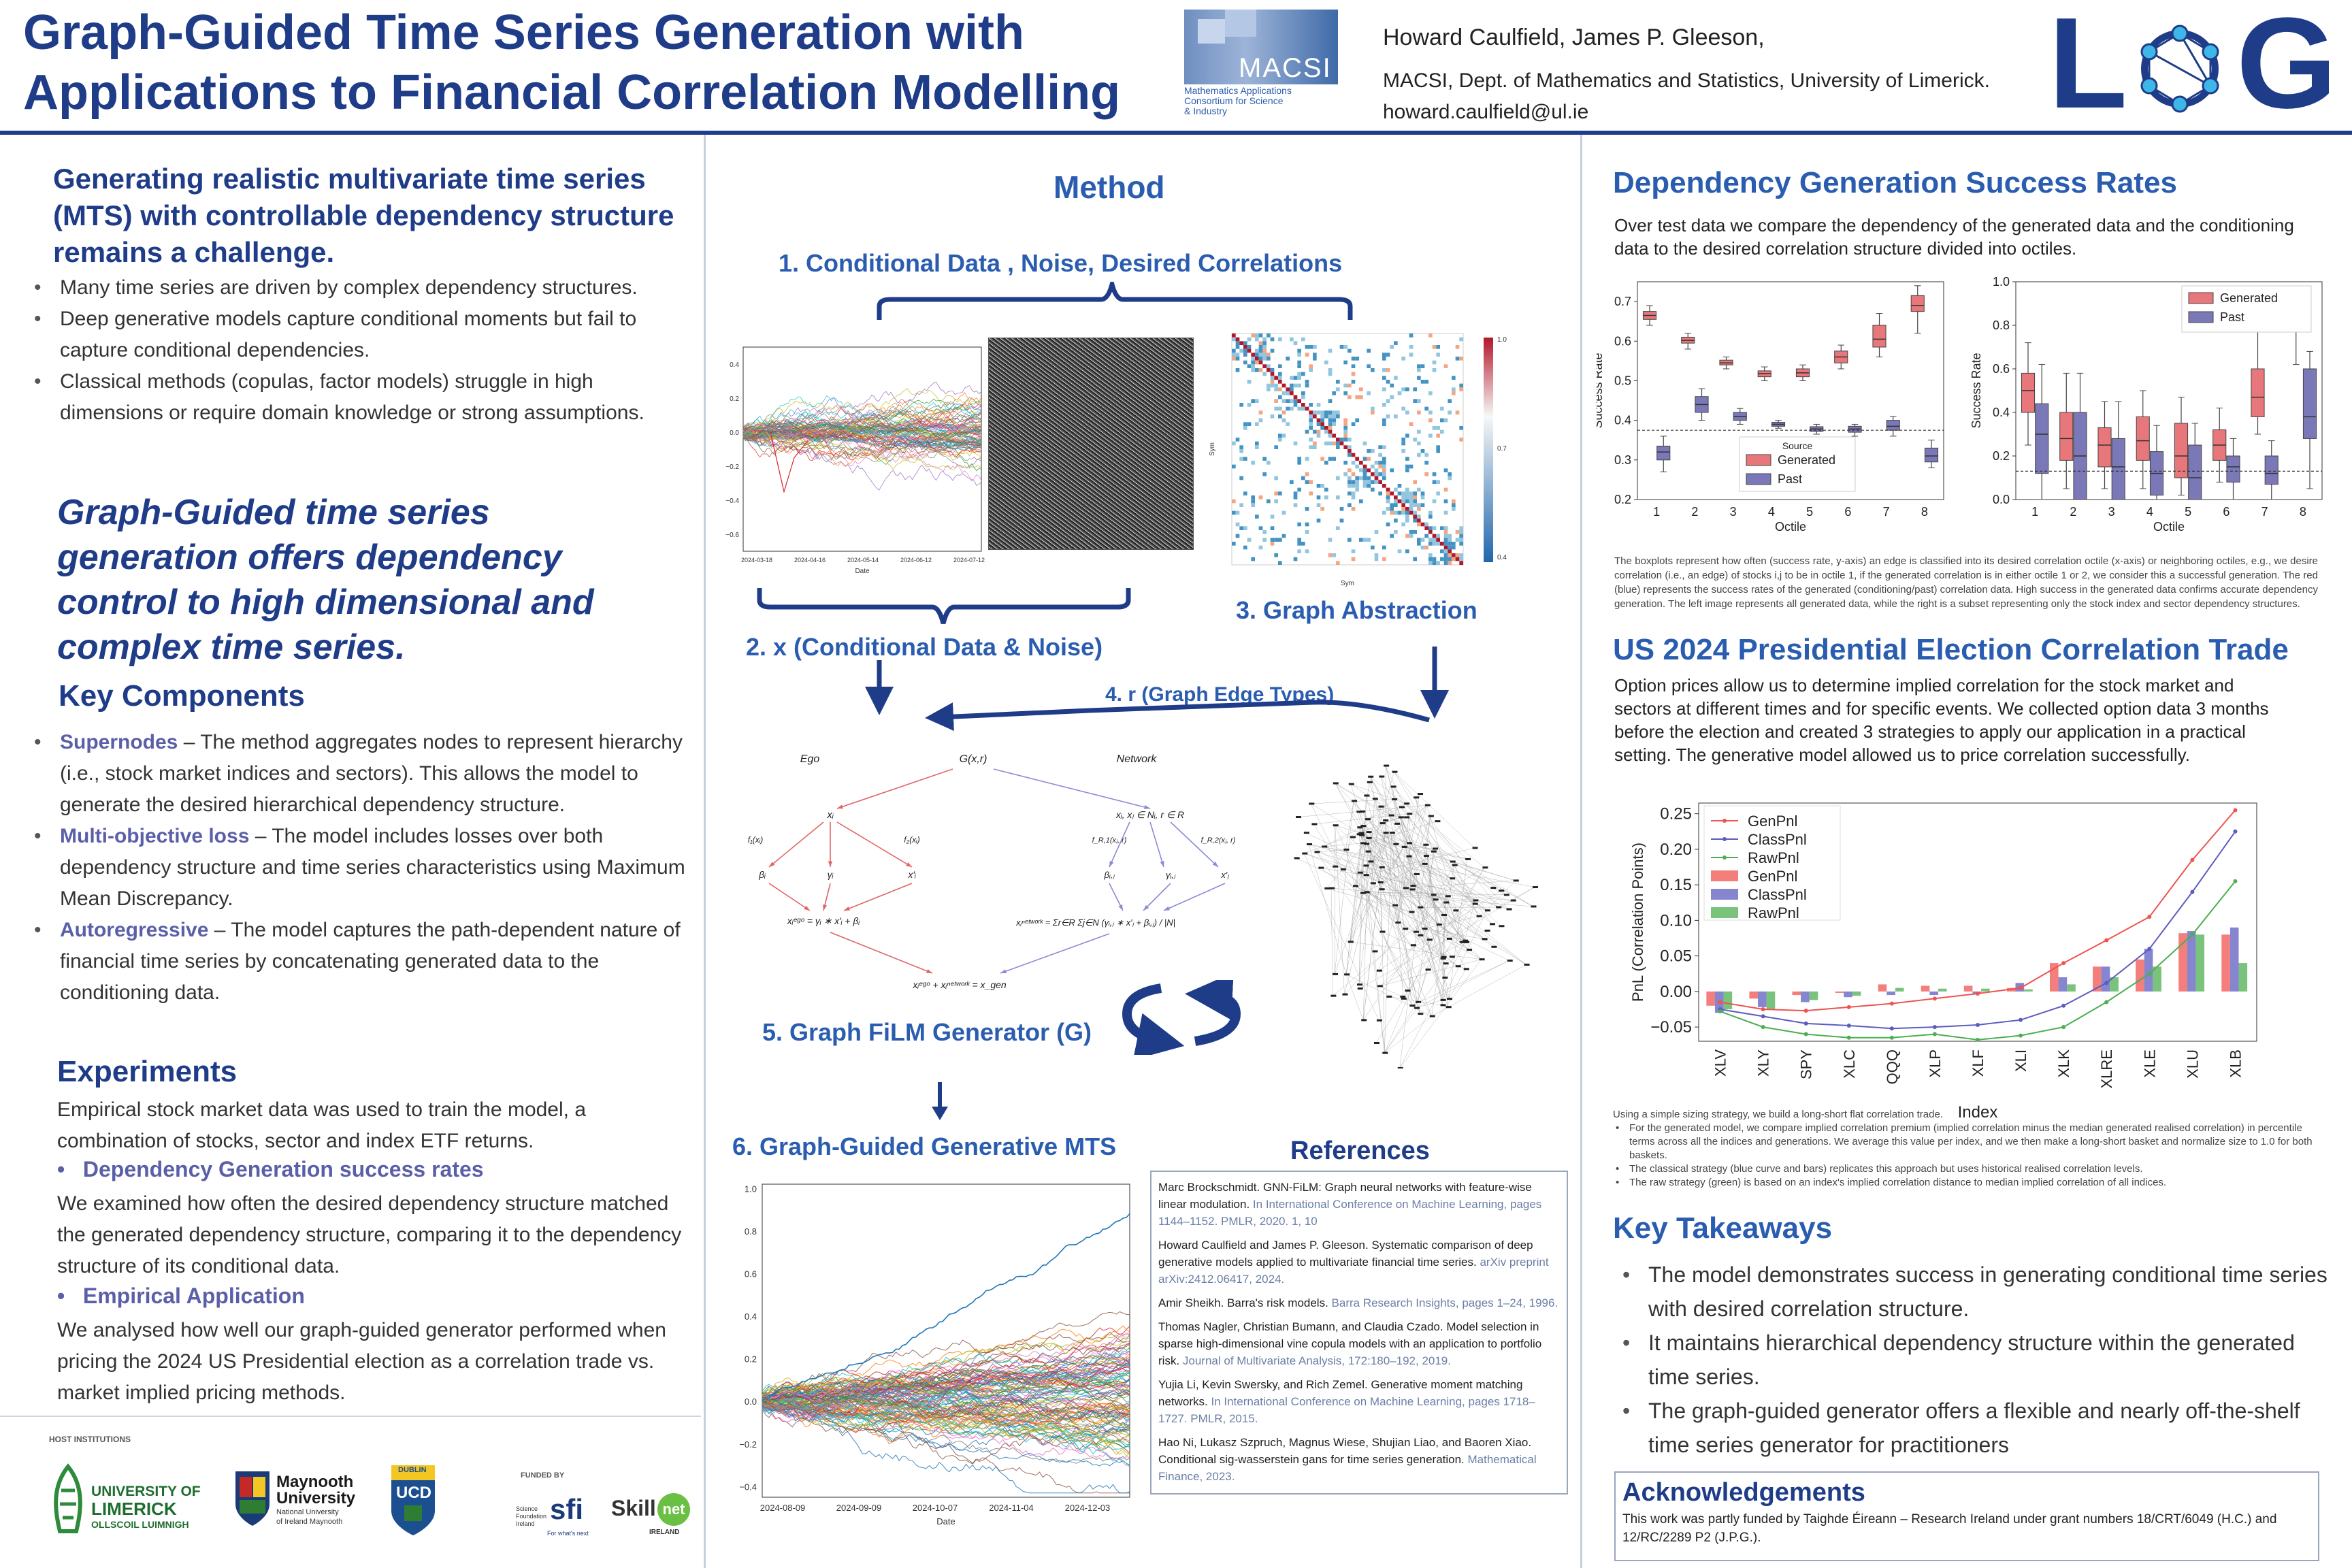  Describe the element at coordinates (633, 1508) in the screenshot. I see `skillnet-word-1: Skill` at that location.